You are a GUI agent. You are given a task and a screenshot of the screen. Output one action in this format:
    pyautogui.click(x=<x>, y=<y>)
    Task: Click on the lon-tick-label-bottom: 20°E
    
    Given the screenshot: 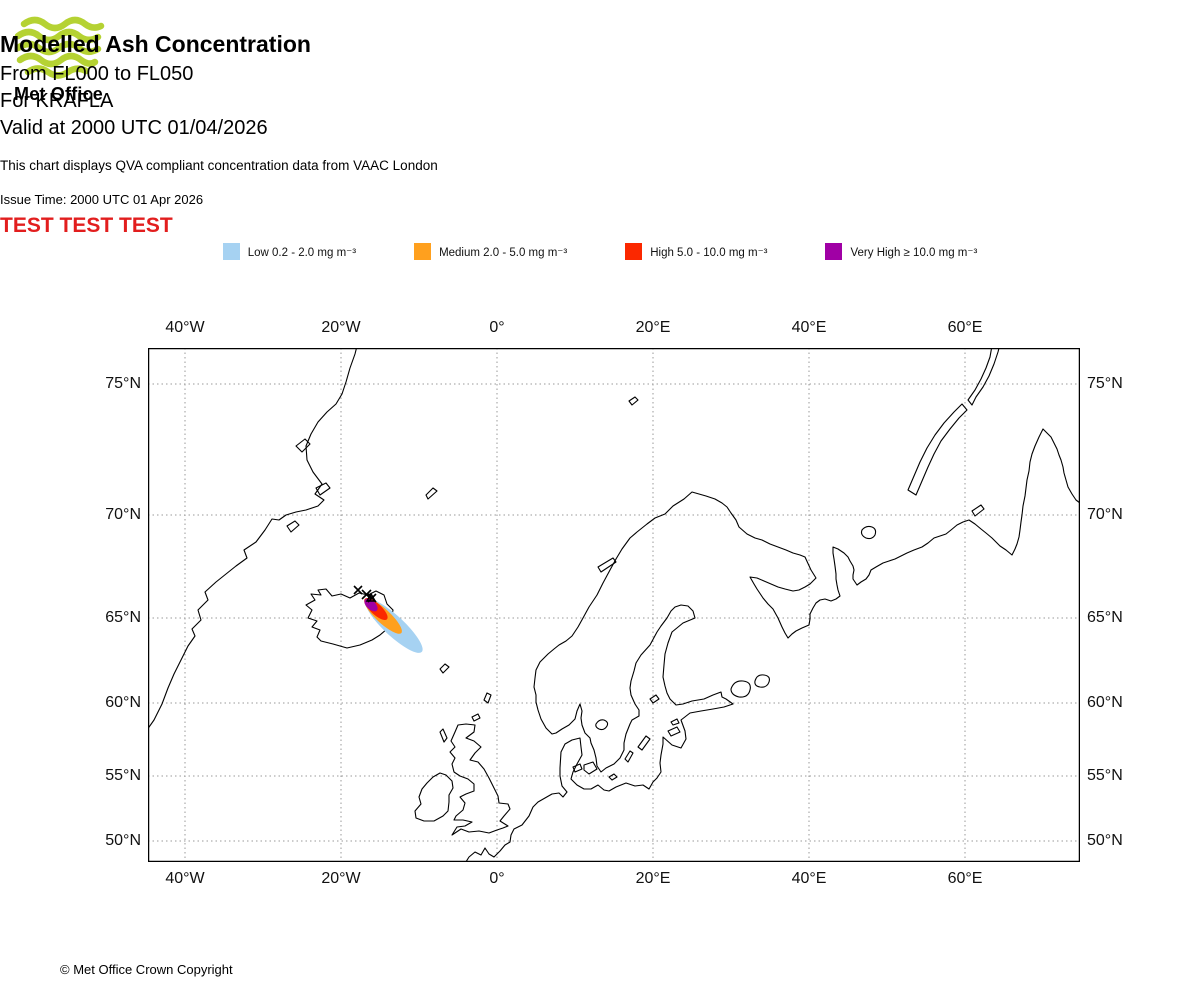 What is the action you would take?
    pyautogui.click(x=653, y=878)
    